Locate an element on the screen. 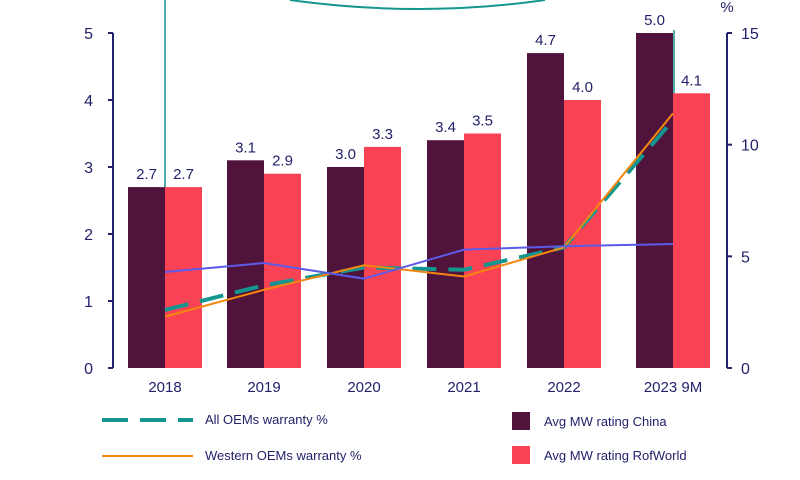 This screenshot has width=800, height=480. left-tick-label: 3 is located at coordinates (88, 168).